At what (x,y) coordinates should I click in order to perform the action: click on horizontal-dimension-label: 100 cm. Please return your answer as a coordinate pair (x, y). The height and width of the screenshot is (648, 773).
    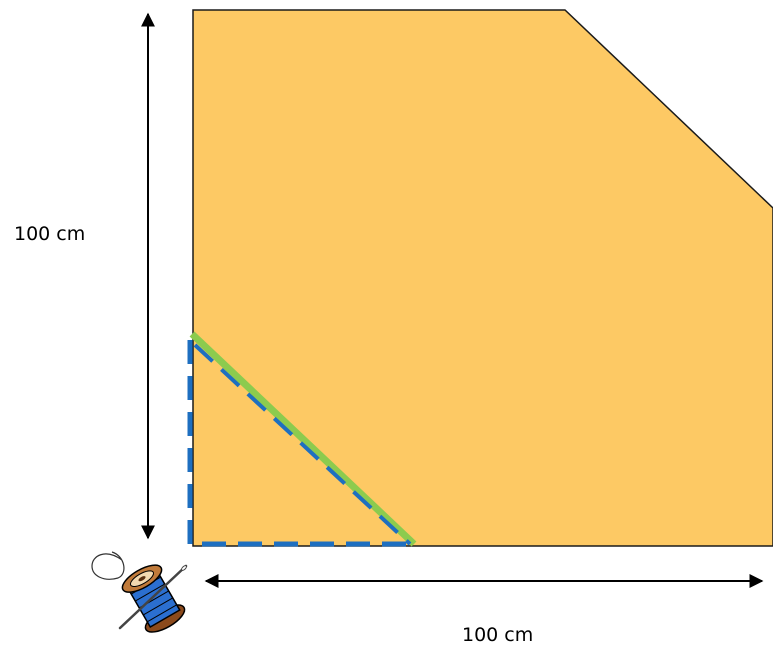
    Looking at the image, I should click on (498, 635).